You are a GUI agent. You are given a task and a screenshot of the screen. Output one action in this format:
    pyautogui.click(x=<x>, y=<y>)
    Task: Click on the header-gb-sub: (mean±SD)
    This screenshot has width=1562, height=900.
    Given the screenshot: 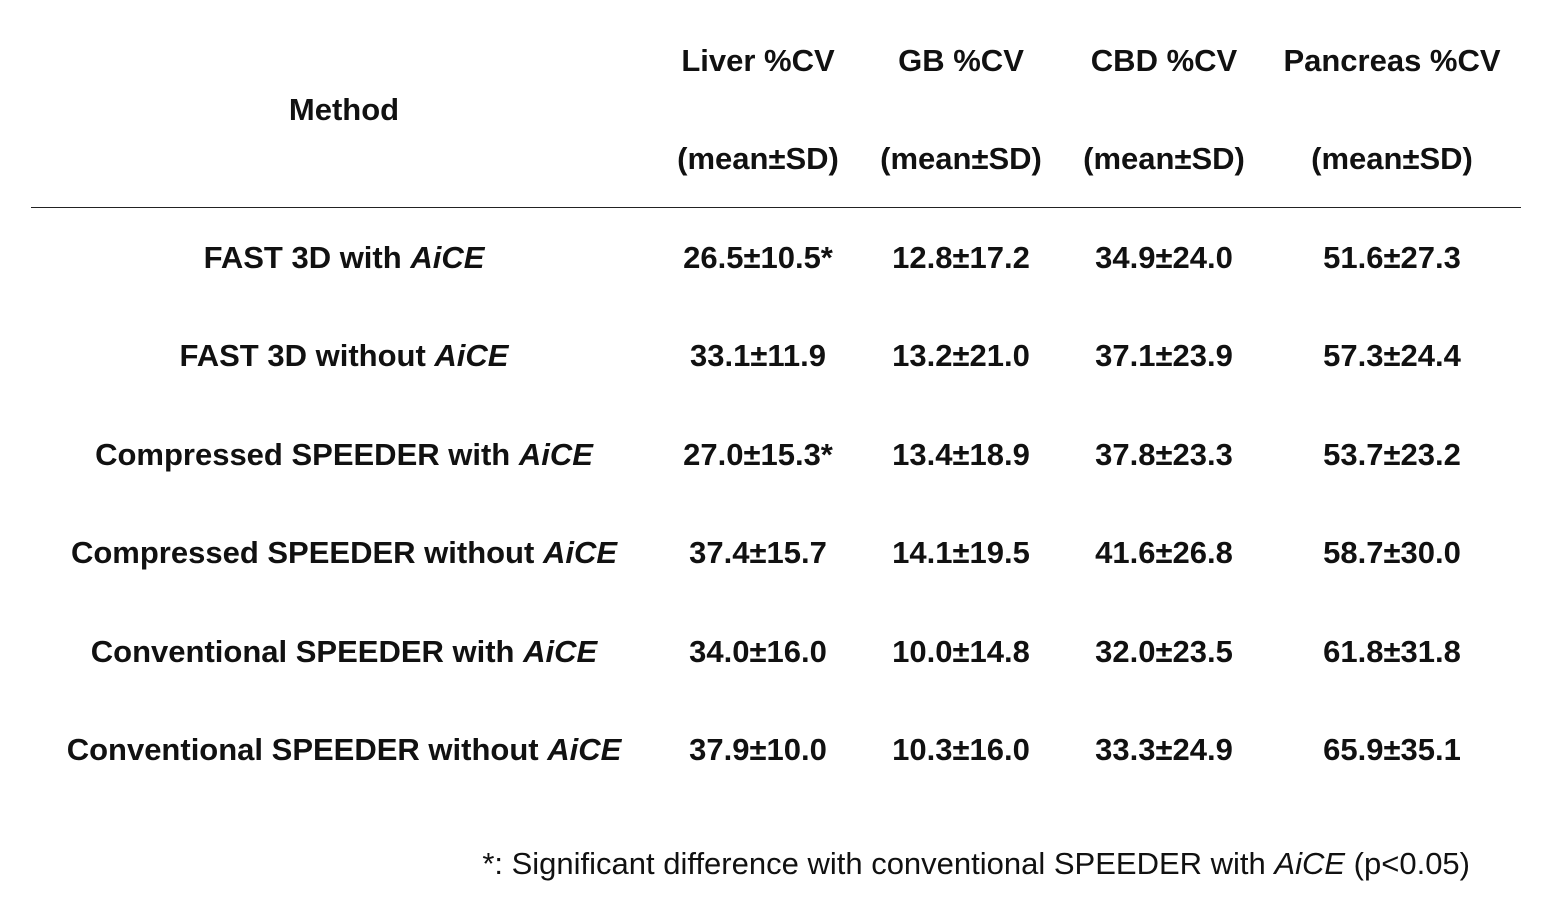 What is the action you would take?
    pyautogui.click(x=961, y=158)
    